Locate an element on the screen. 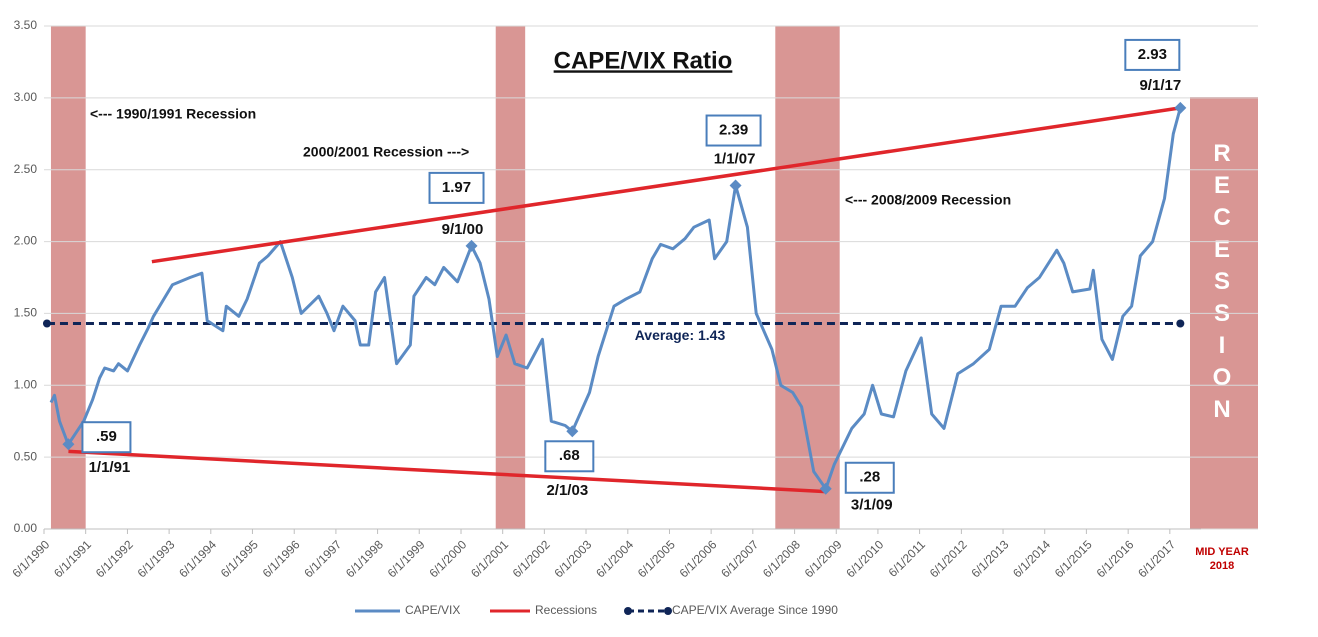  callout-value: 1.97 is located at coordinates (456, 187).